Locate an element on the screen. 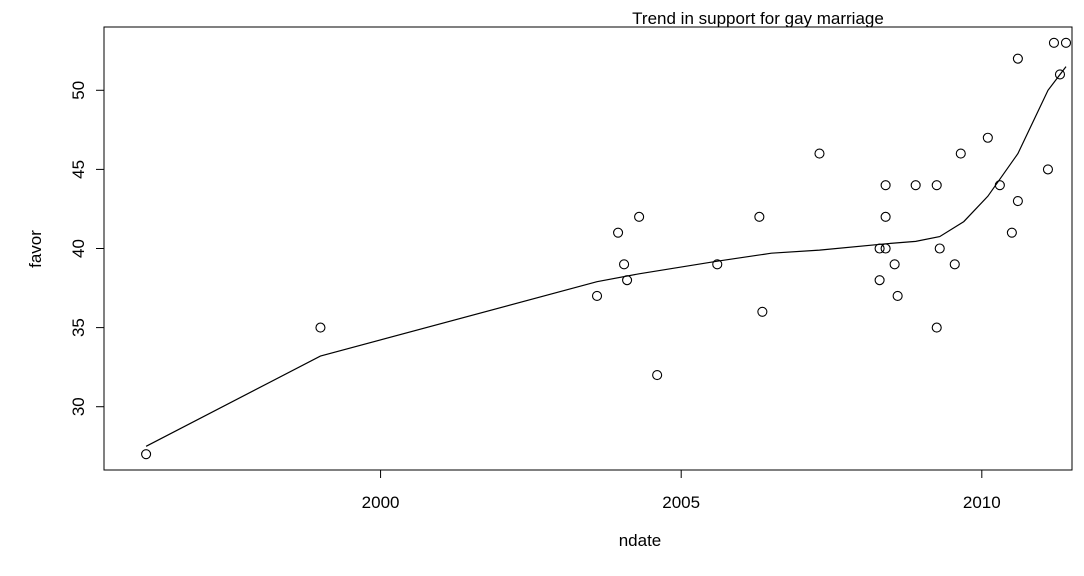  x-axis: 2000 2005 2010 is located at coordinates (681, 490).